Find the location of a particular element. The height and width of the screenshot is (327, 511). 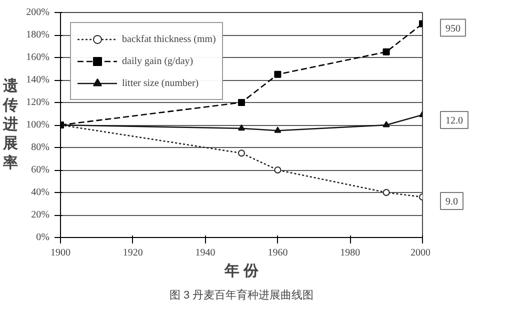

legend-label: daily gain (g/day) is located at coordinates (158, 61).